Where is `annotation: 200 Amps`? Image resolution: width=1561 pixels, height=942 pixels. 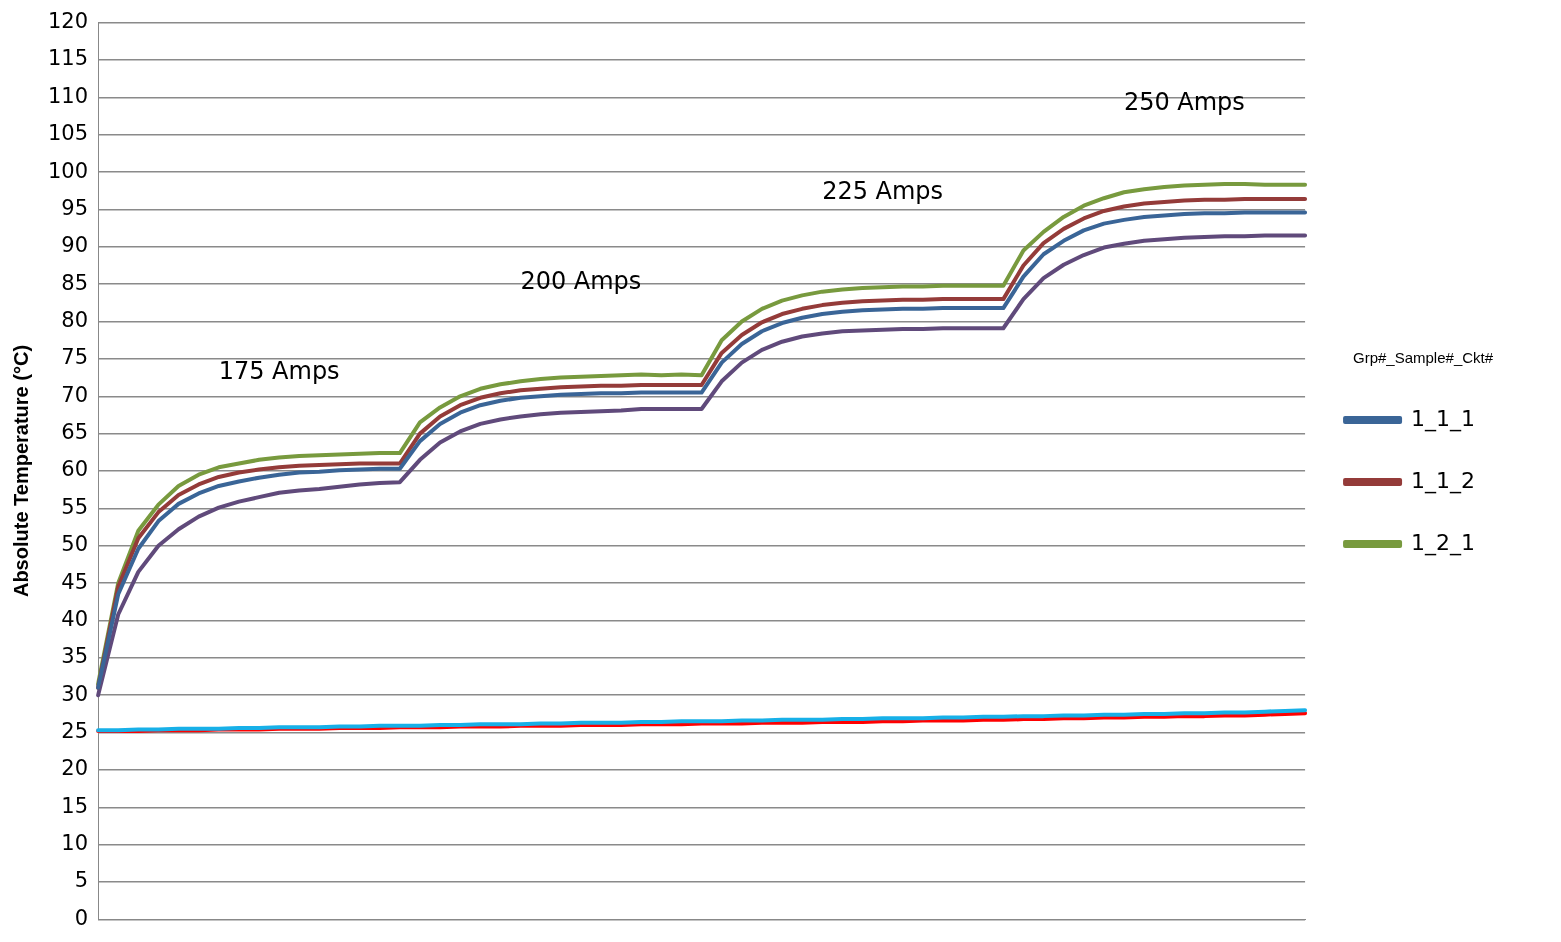
annotation: 200 Amps is located at coordinates (581, 280).